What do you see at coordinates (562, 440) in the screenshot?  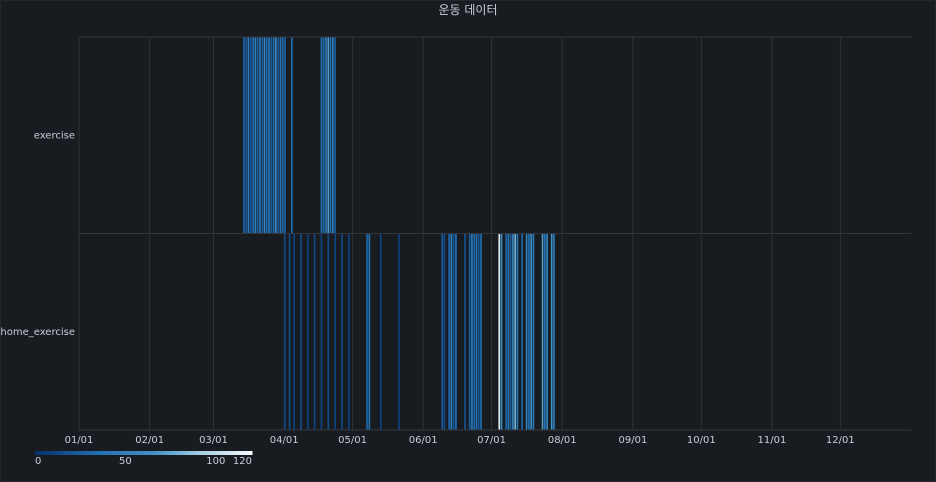 I see `x-tick-label: 08/01` at bounding box center [562, 440].